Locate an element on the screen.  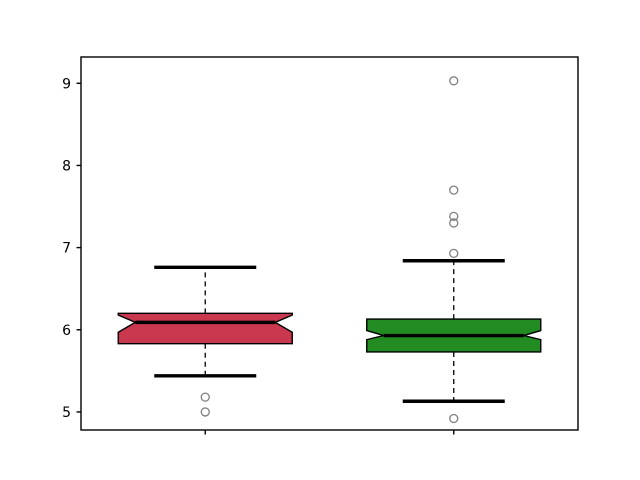
box-body is located at coordinates (205, 328).